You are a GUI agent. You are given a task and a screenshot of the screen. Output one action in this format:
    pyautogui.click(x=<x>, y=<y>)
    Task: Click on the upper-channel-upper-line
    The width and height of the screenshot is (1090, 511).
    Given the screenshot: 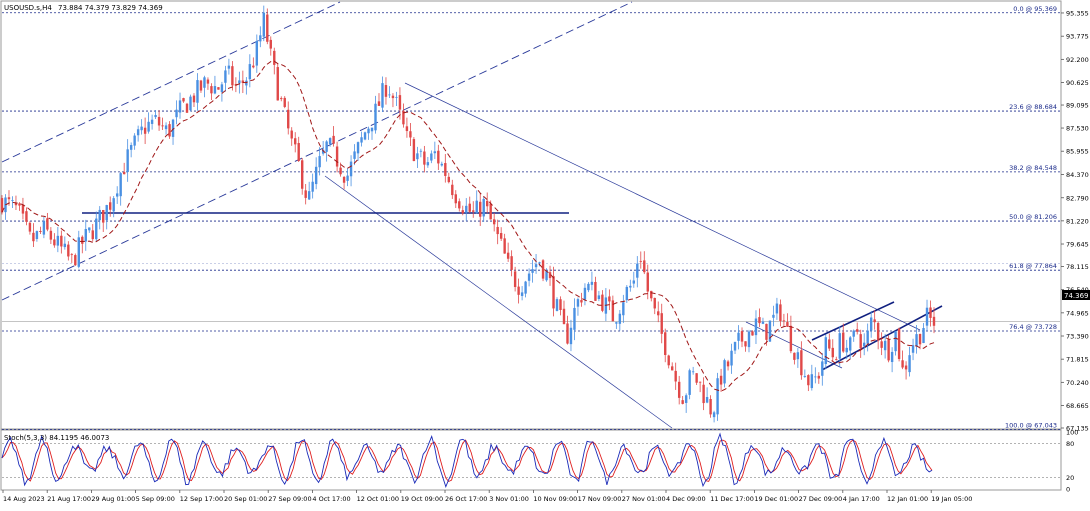 What is the action you would take?
    pyautogui.click(x=171, y=82)
    